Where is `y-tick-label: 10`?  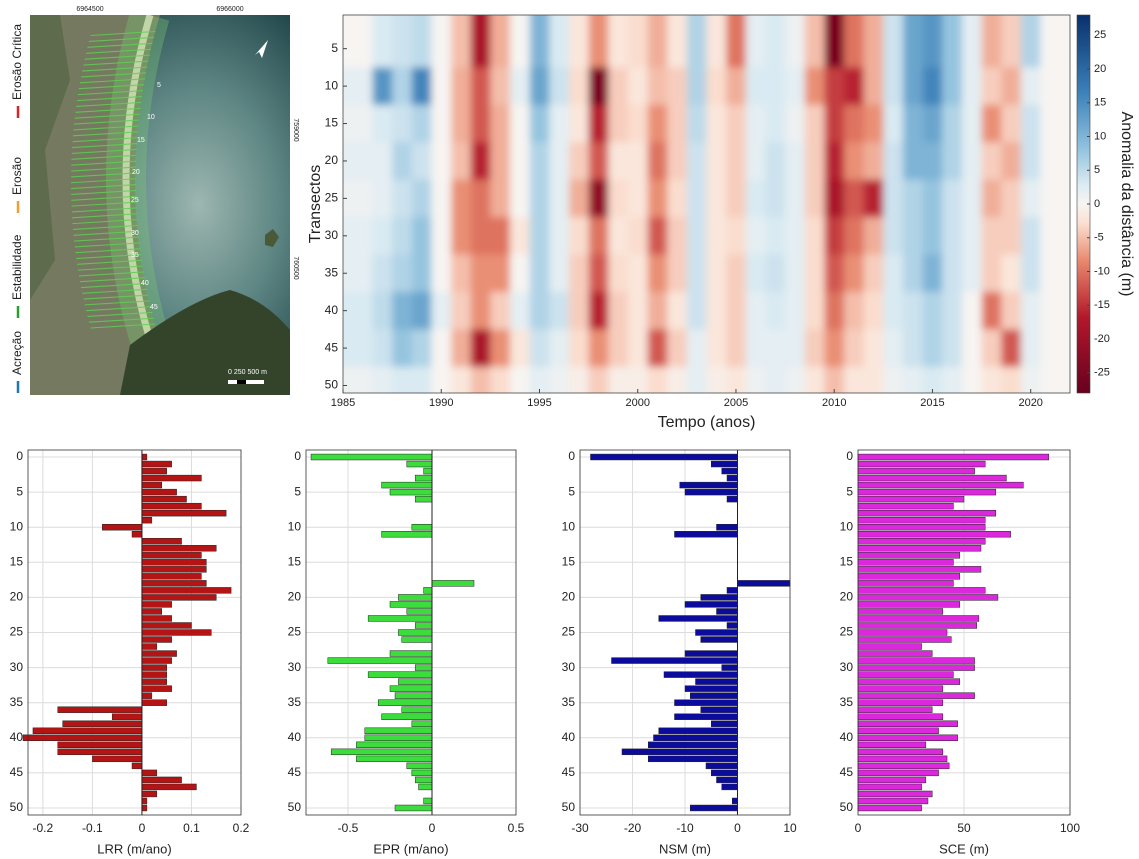 y-tick-label: 10 is located at coordinates (295, 526).